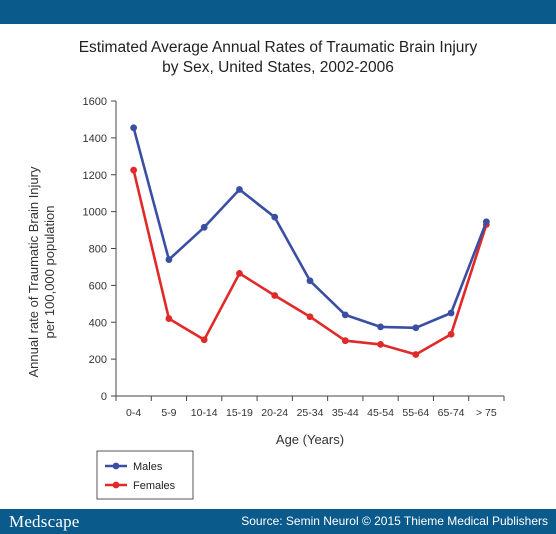 The width and height of the screenshot is (556, 534). I want to click on legend-label-males: Males, so click(148, 467).